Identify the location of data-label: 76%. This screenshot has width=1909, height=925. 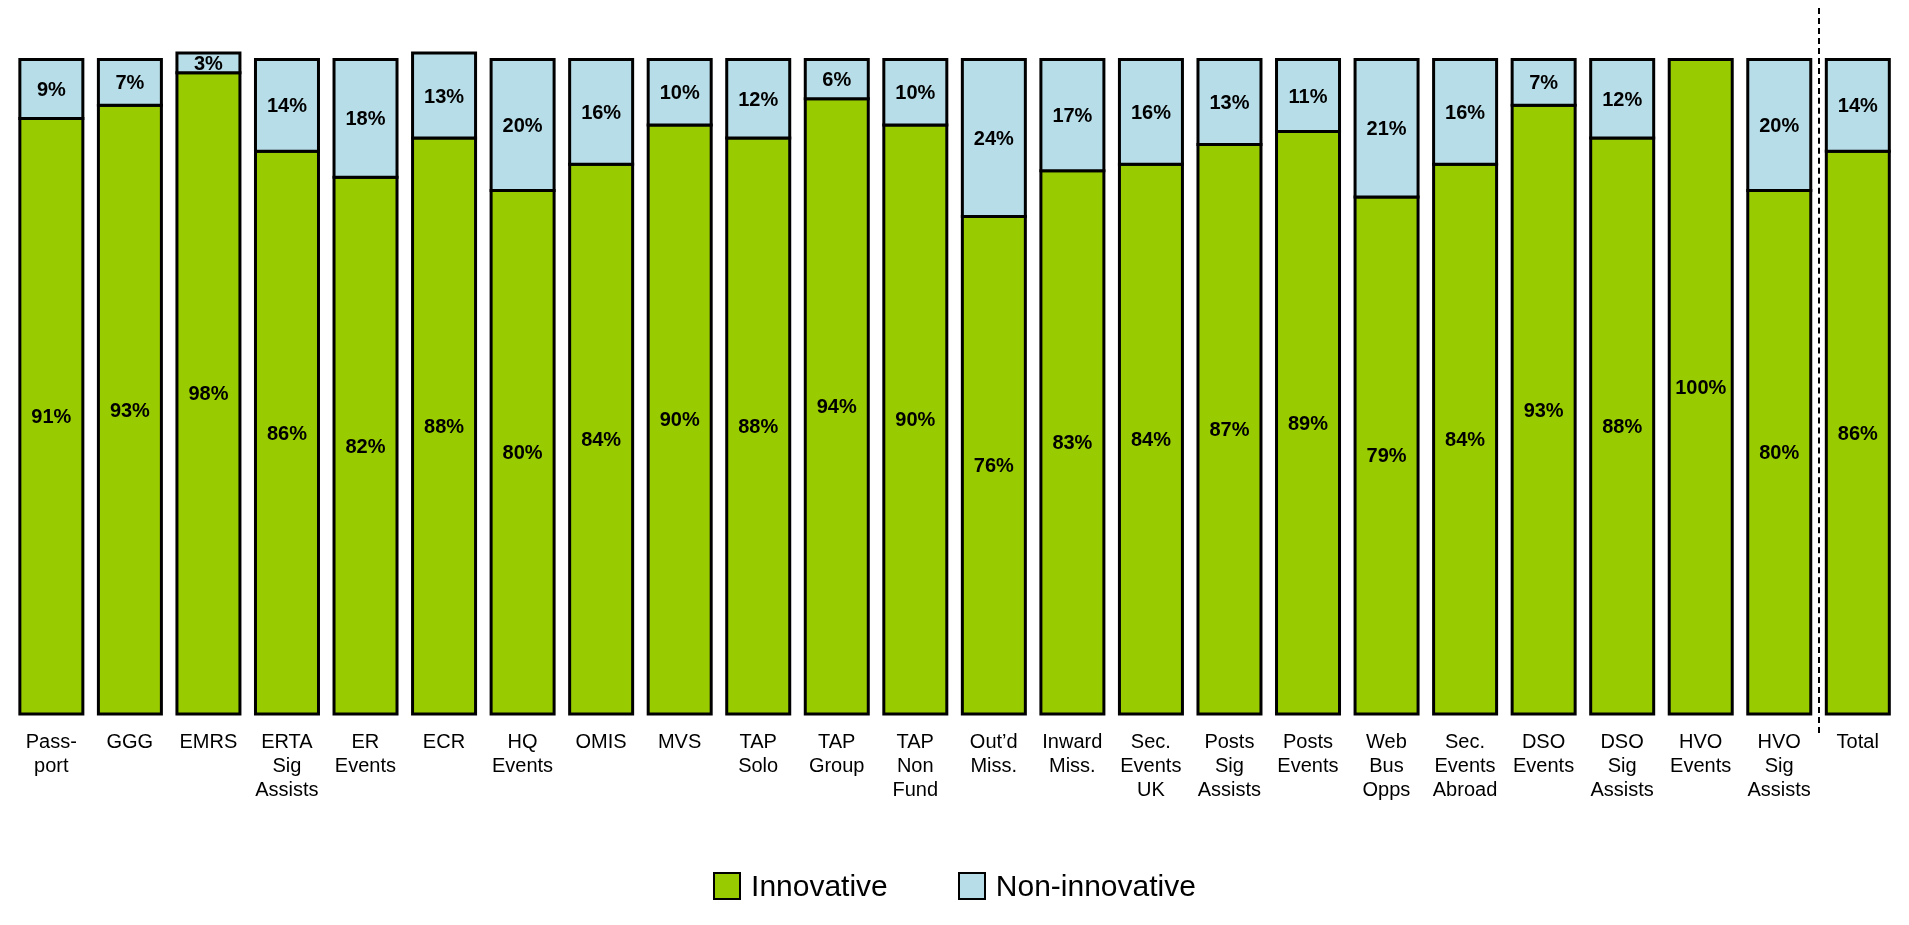
(994, 465).